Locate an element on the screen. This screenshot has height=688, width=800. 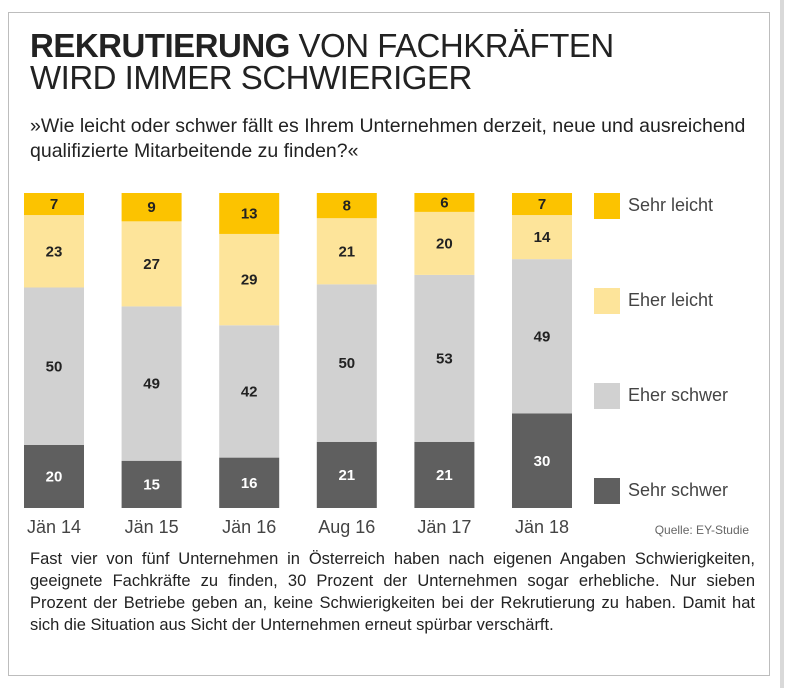
x-tick-label: Jän 14 is located at coordinates (54, 527).